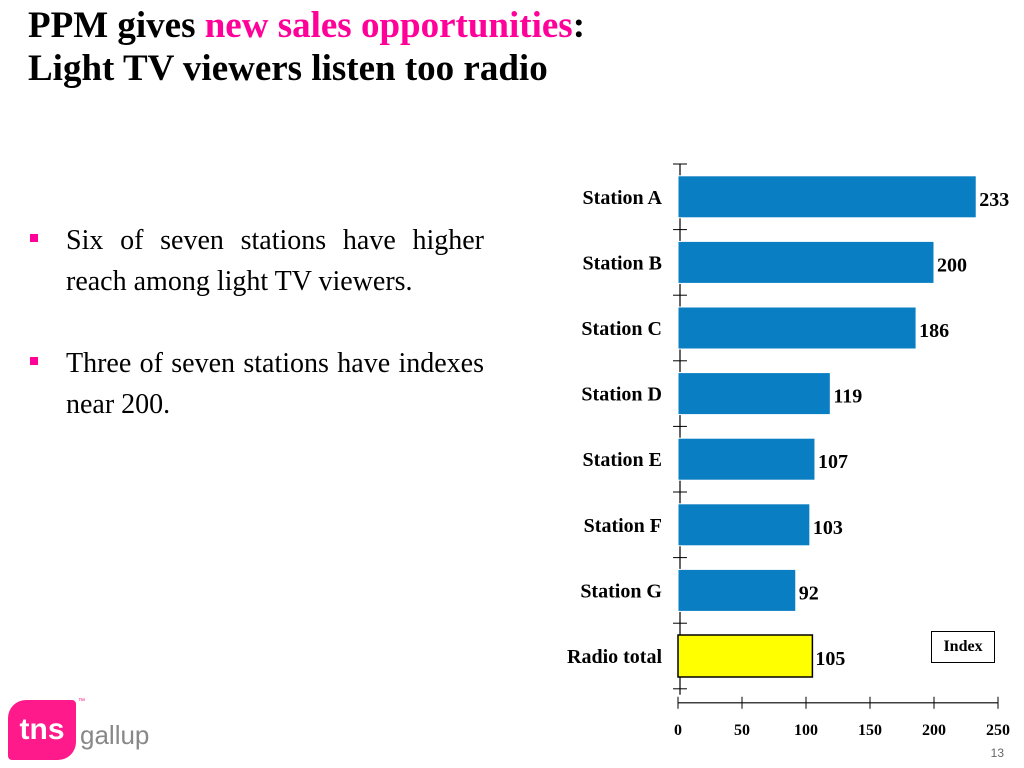 The width and height of the screenshot is (1024, 768). Describe the element at coordinates (806, 262) in the screenshot. I see `bar-station-b` at that location.